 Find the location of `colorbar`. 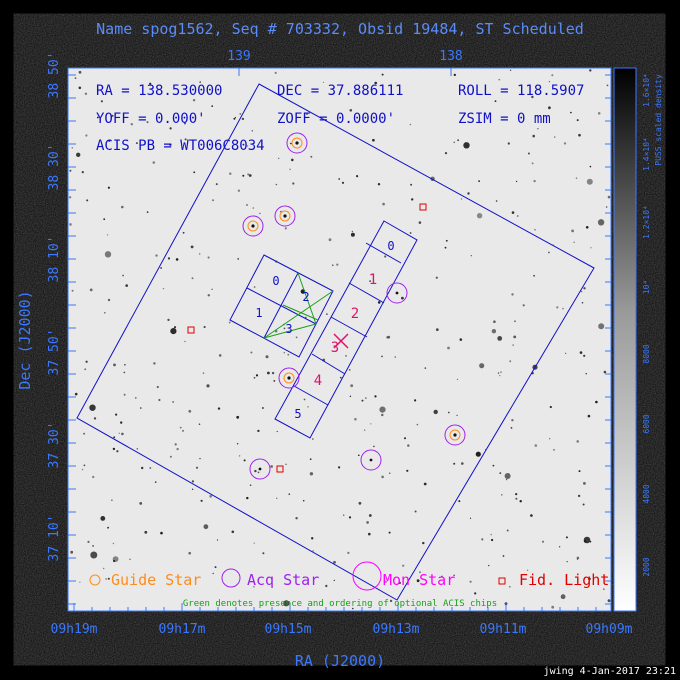

colorbar is located at coordinates (625, 339).